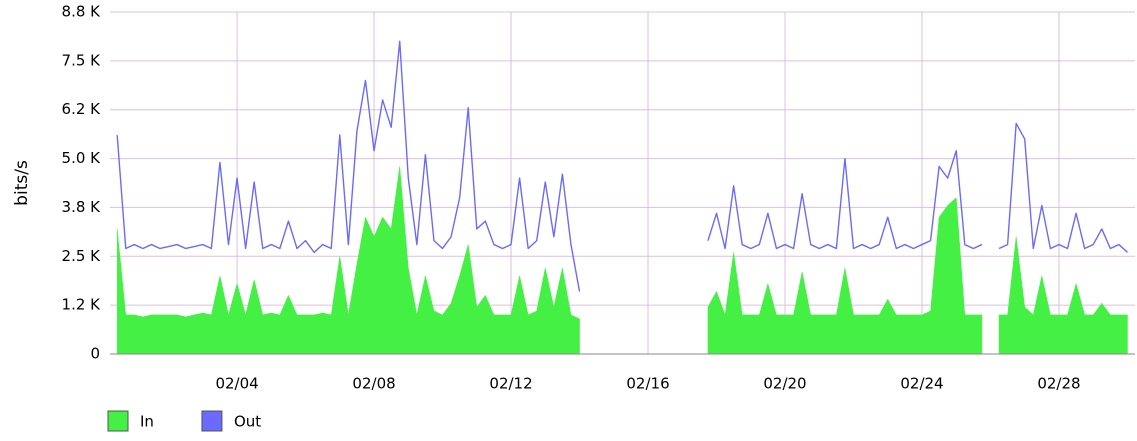  What do you see at coordinates (510, 384) in the screenshot?
I see `x-tick-label: 02/12` at bounding box center [510, 384].